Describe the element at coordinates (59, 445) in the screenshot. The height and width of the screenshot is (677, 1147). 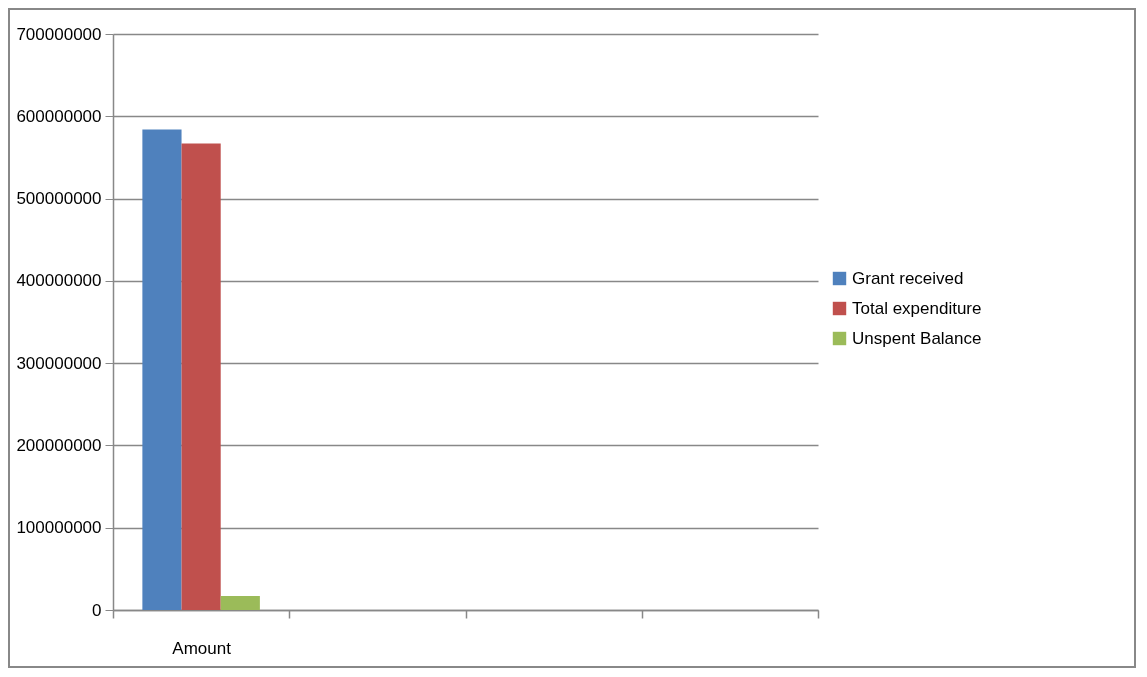
I see `y-tick-label: 200000000` at that location.